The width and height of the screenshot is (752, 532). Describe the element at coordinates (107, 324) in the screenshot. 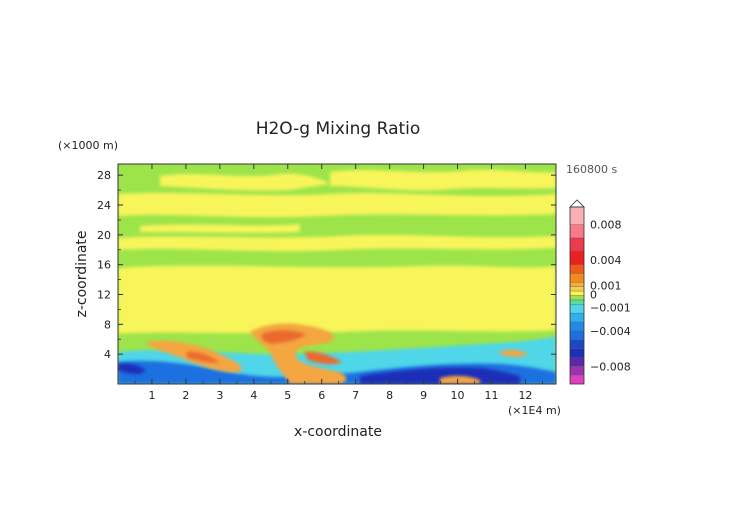

I see `y-tick-label: 8` at that location.